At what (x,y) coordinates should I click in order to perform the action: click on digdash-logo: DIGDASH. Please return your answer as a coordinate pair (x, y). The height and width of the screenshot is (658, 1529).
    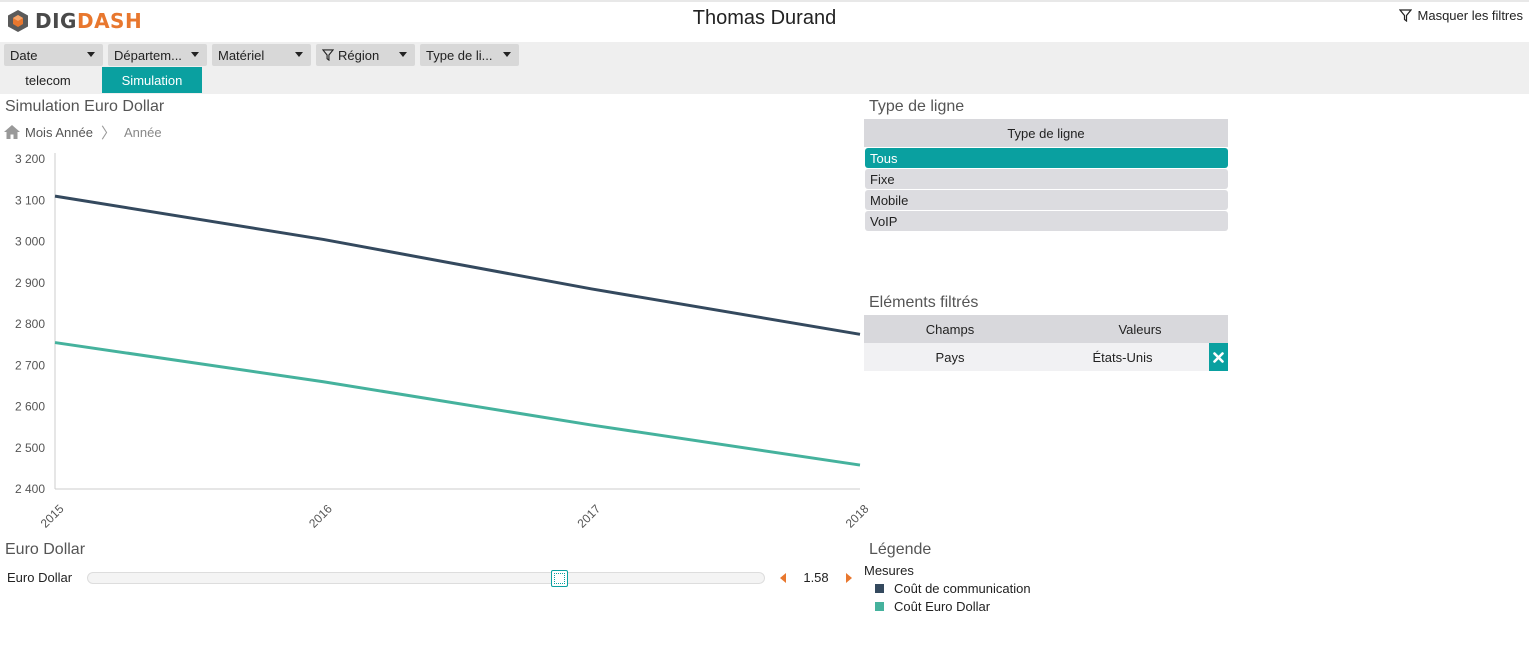
    Looking at the image, I should click on (74, 21).